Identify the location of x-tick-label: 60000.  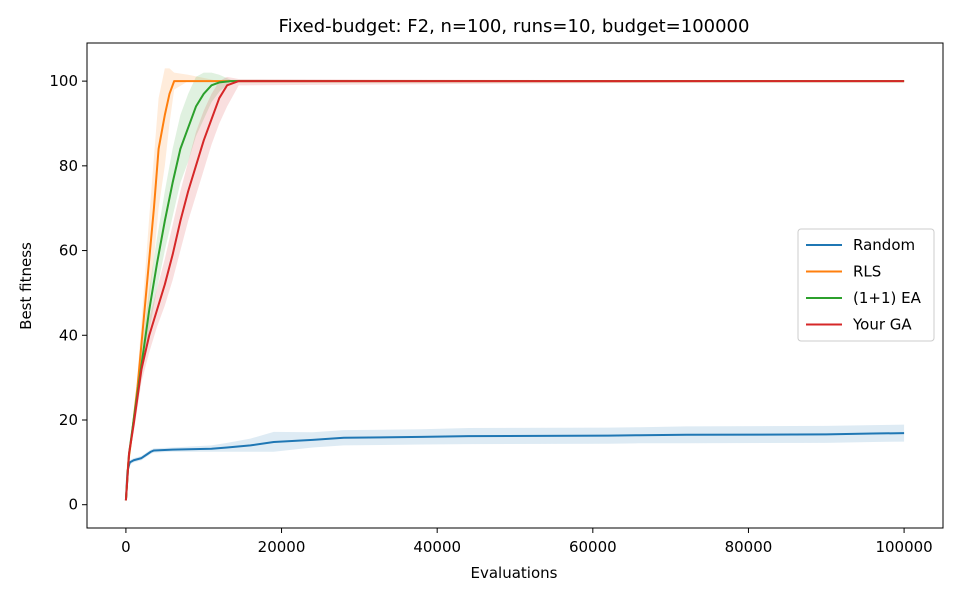
(593, 547).